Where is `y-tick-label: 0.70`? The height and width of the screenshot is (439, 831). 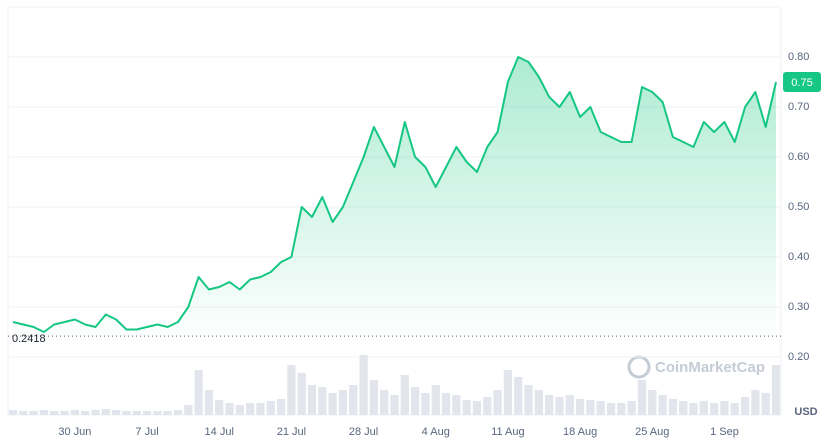 y-tick-label: 0.70 is located at coordinates (798, 107).